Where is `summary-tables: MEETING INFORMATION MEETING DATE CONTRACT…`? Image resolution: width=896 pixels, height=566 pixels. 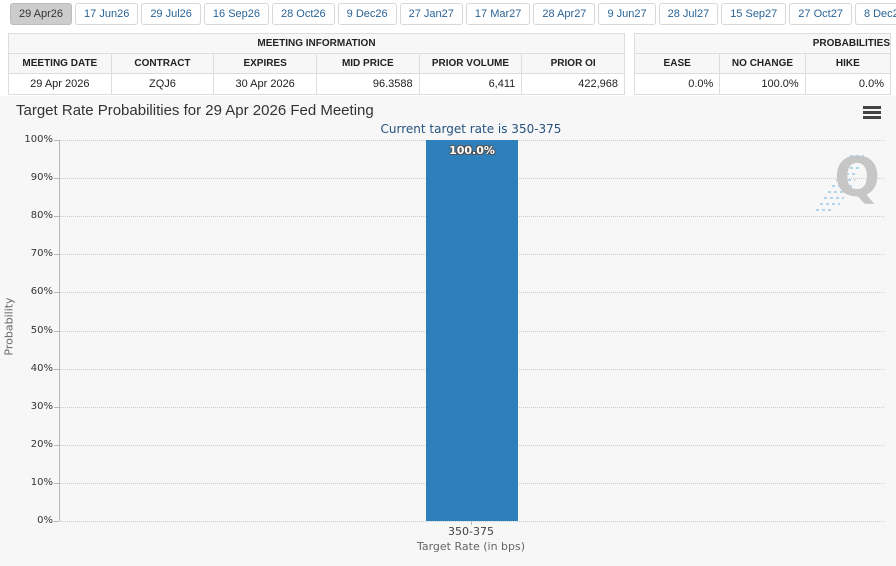 summary-tables: MEETING INFORMATION MEETING DATE CONTRACT… is located at coordinates (450, 64).